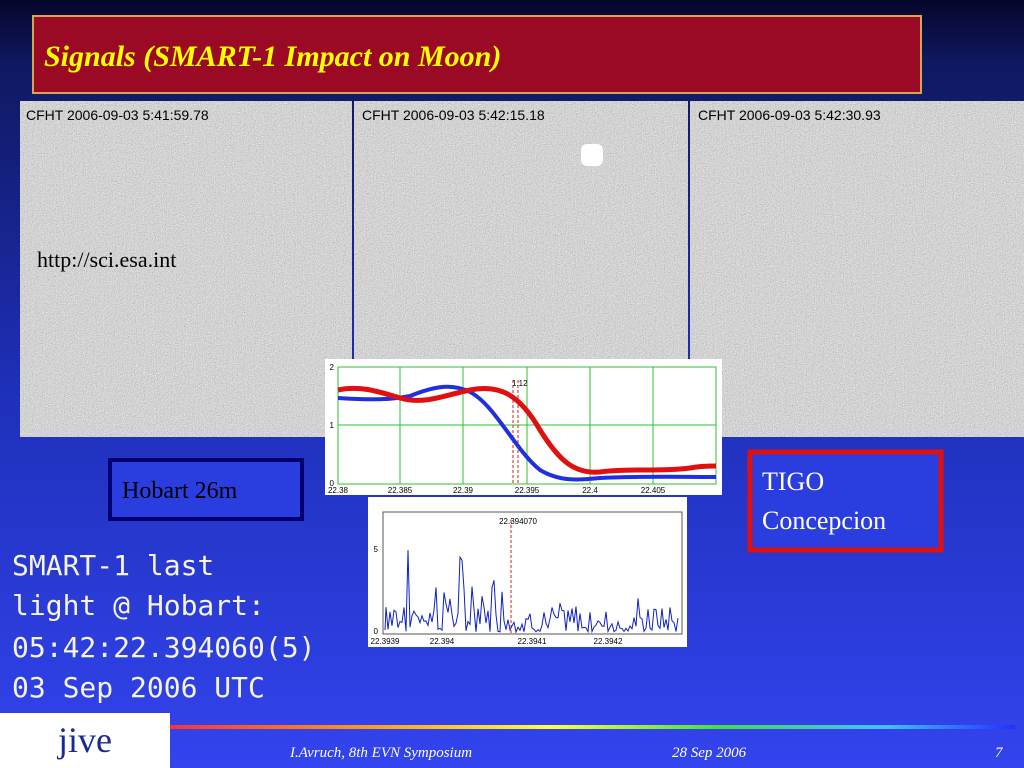 The height and width of the screenshot is (768, 1024). Describe the element at coordinates (332, 425) in the screenshot. I see `y-tick-label: 1` at that location.